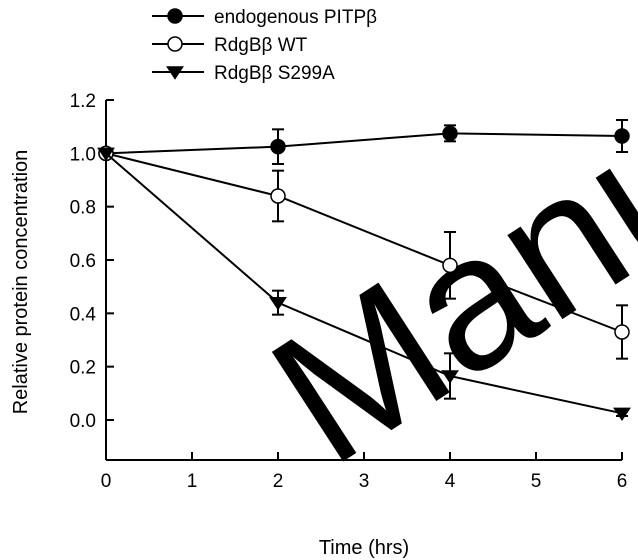 The width and height of the screenshot is (638, 560). Describe the element at coordinates (450, 481) in the screenshot. I see `x-tick-label: 4` at that location.